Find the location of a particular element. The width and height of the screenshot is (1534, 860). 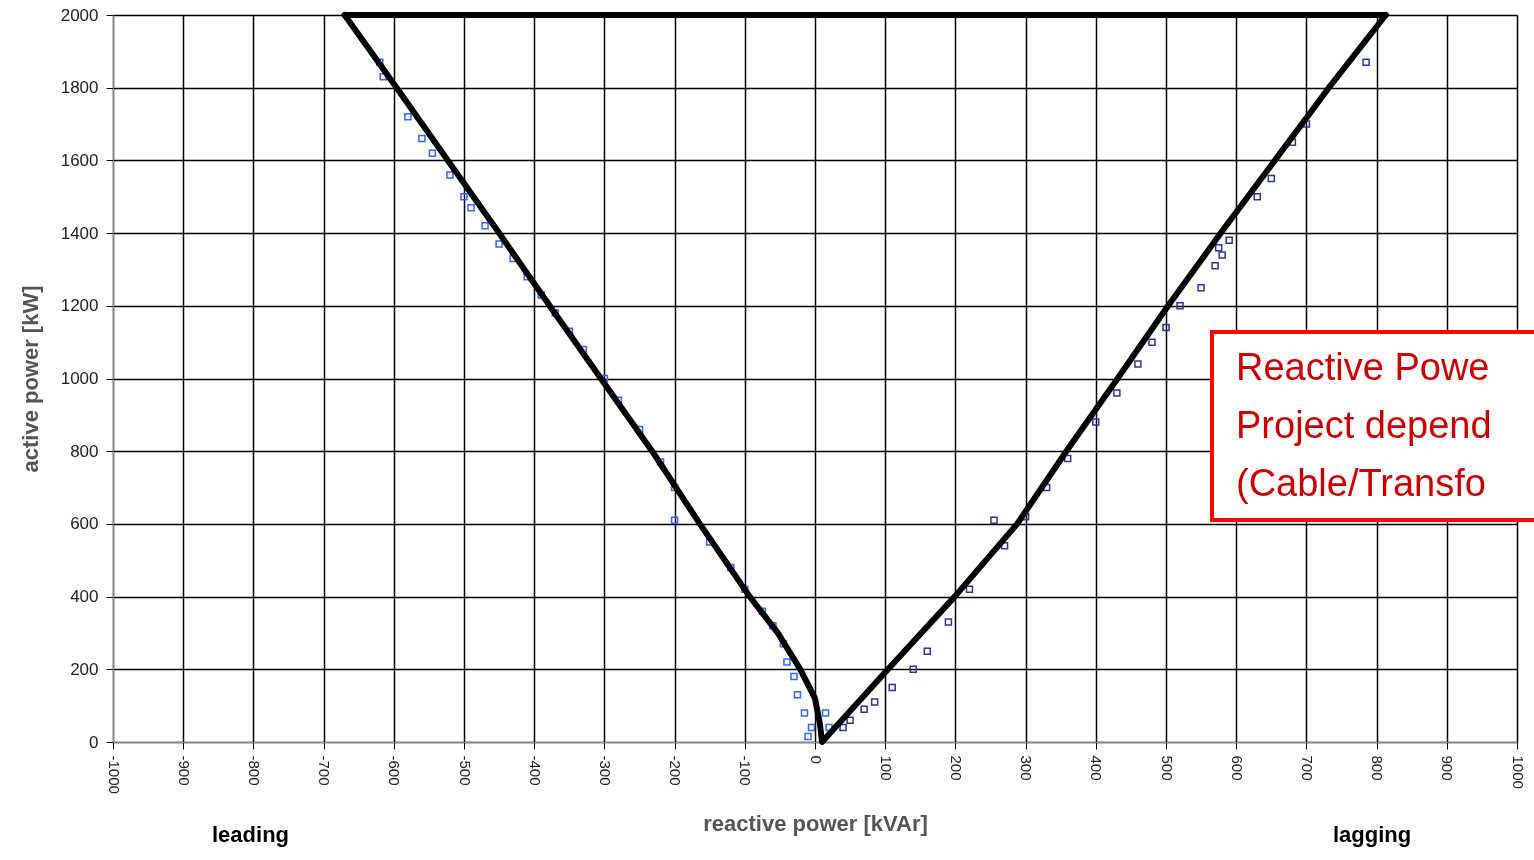

x-tick-label: -700 is located at coordinates (325, 770).